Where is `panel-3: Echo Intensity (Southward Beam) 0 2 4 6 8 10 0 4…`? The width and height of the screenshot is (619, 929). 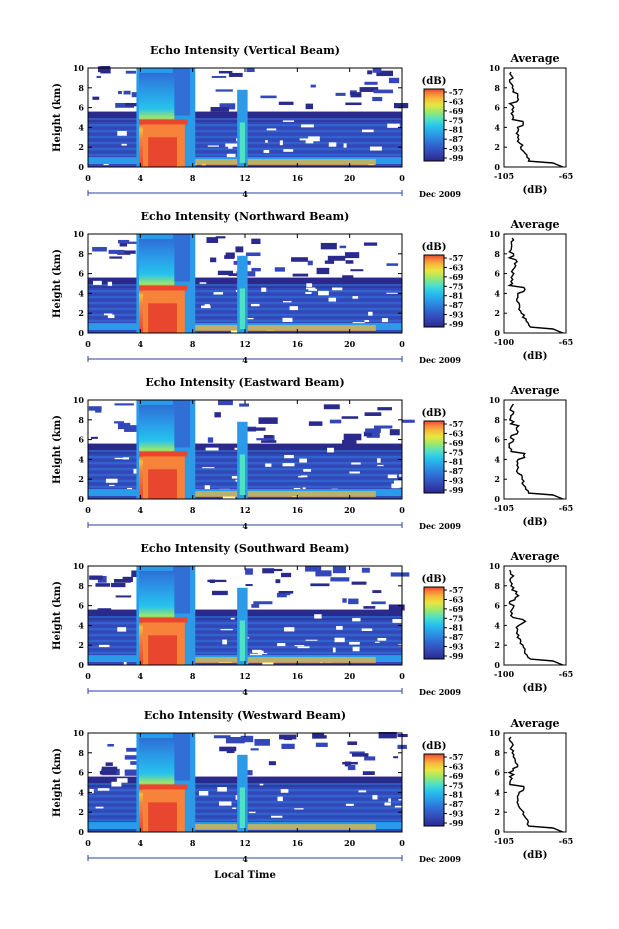 panel-3: Echo Intensity (Southward Beam) 0 2 4 6 8 10 0 4… is located at coordinates (312, 619).